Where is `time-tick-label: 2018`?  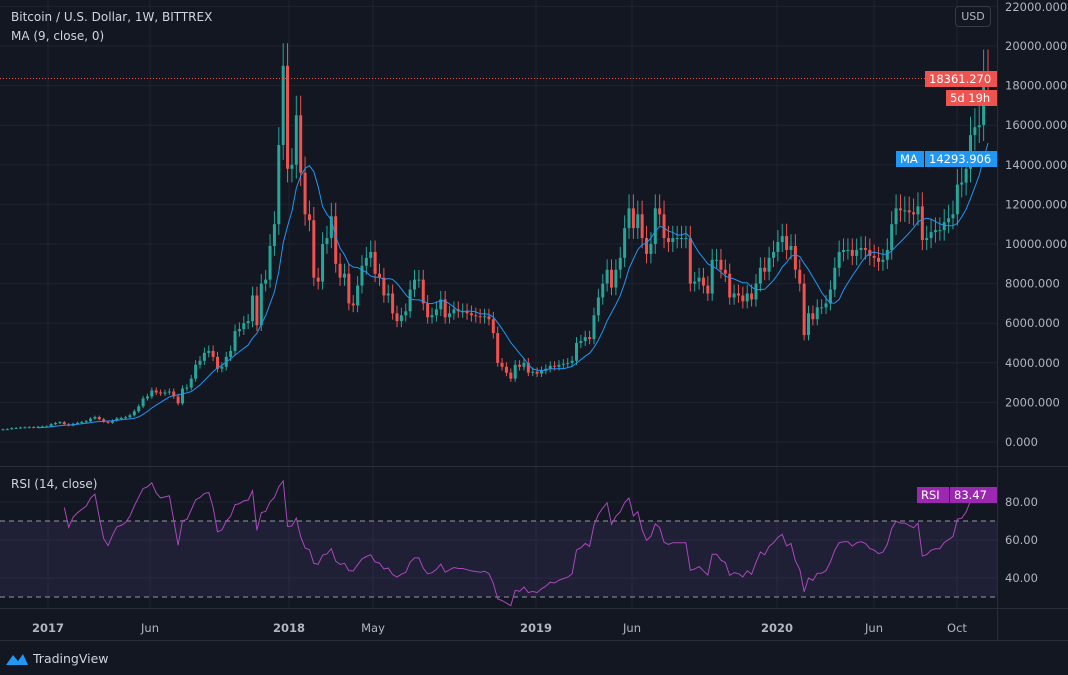 time-tick-label: 2018 is located at coordinates (289, 628).